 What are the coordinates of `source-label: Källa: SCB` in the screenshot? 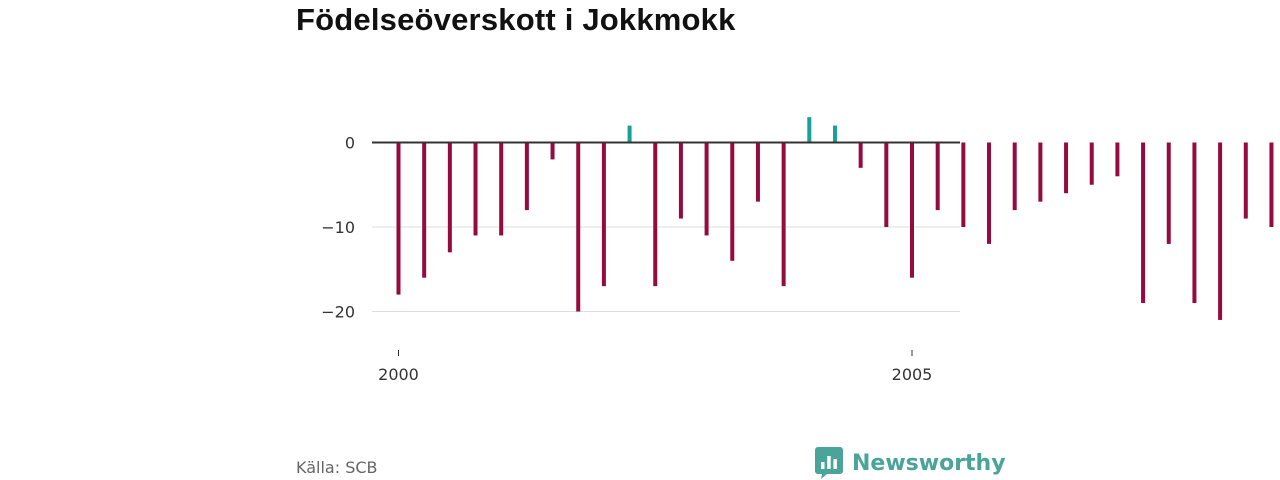 It's located at (337, 467).